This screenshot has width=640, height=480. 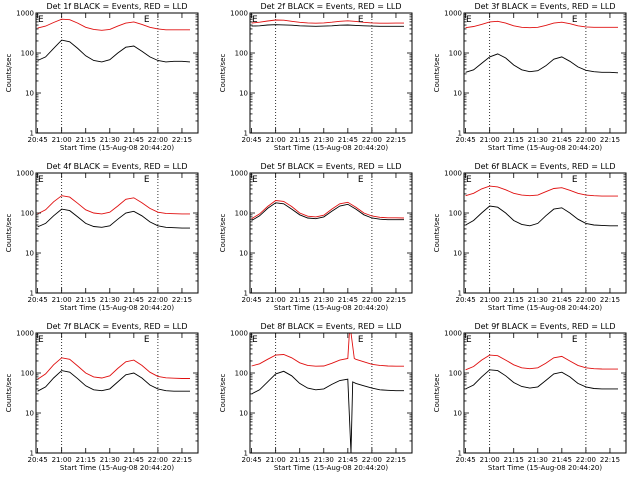 What do you see at coordinates (330, 166) in the screenshot?
I see `panel-title: Det 5f BLACK = Events, RED = LLD` at bounding box center [330, 166].